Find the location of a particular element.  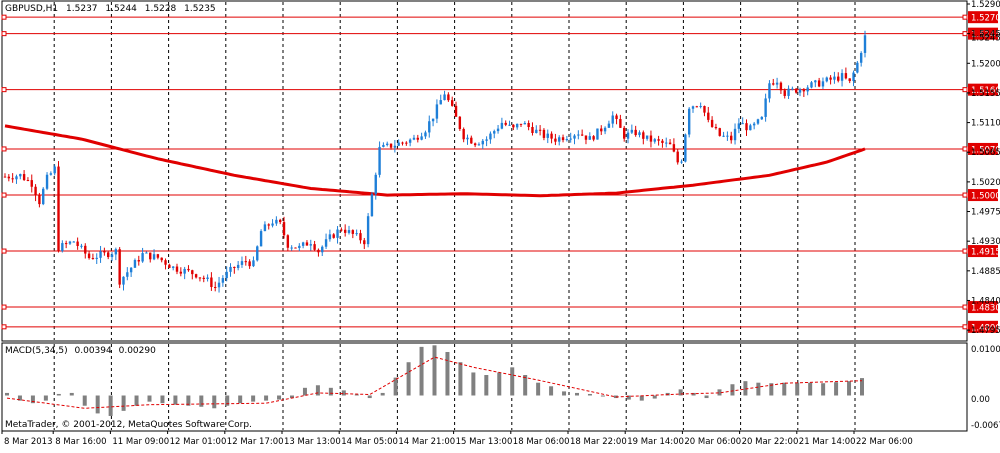

time-tick-label: 8 Mar 16:00 is located at coordinates (80, 442).